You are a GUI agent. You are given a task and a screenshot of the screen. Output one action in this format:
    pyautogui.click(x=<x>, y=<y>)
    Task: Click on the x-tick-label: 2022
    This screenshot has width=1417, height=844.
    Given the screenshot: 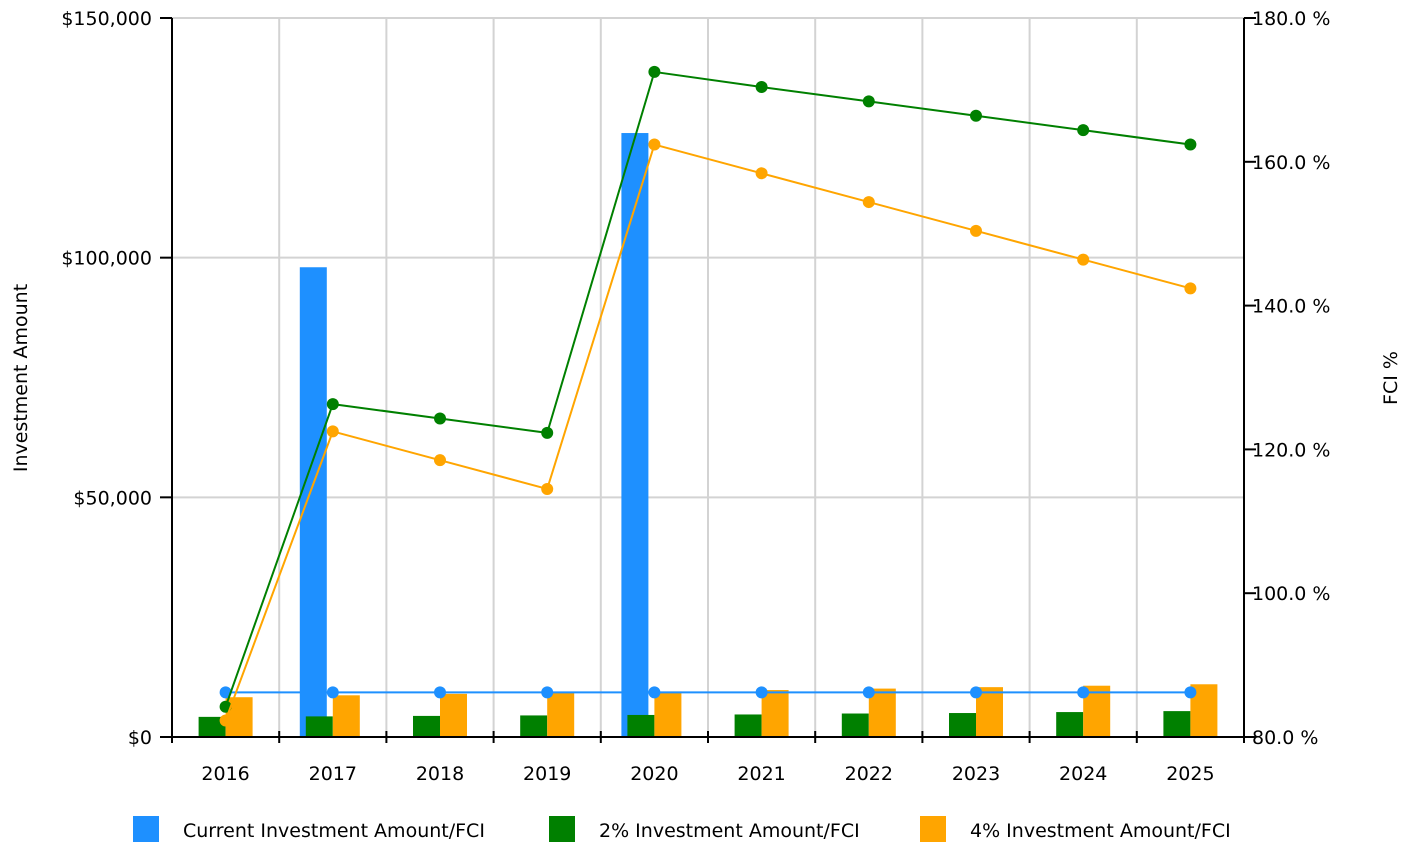 What is the action you would take?
    pyautogui.click(x=869, y=774)
    